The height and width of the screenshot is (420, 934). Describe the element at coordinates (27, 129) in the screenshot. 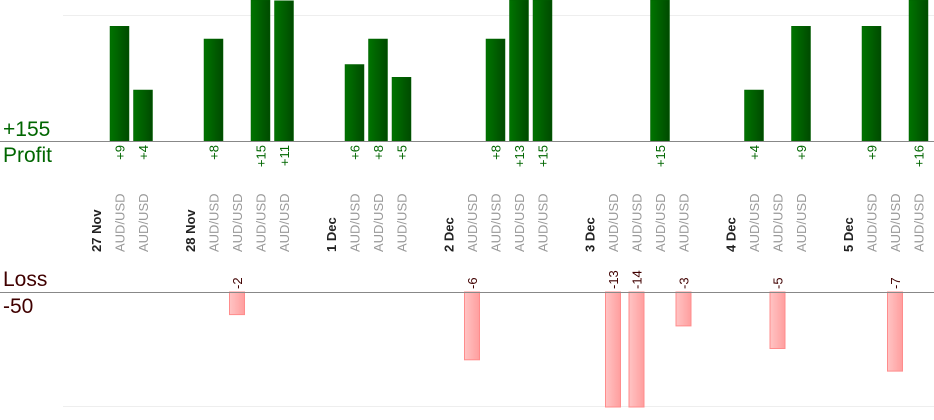

I see `profit-total: +155` at that location.